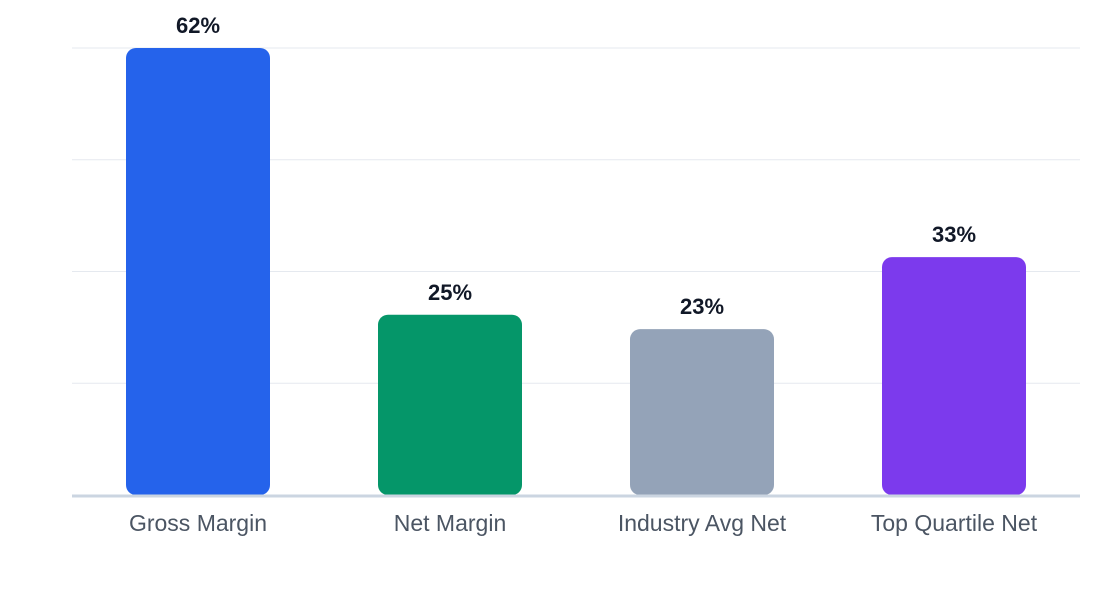 The width and height of the screenshot is (1120, 600). Describe the element at coordinates (450, 523) in the screenshot. I see `category-label-net-margin: Net Margin` at that location.